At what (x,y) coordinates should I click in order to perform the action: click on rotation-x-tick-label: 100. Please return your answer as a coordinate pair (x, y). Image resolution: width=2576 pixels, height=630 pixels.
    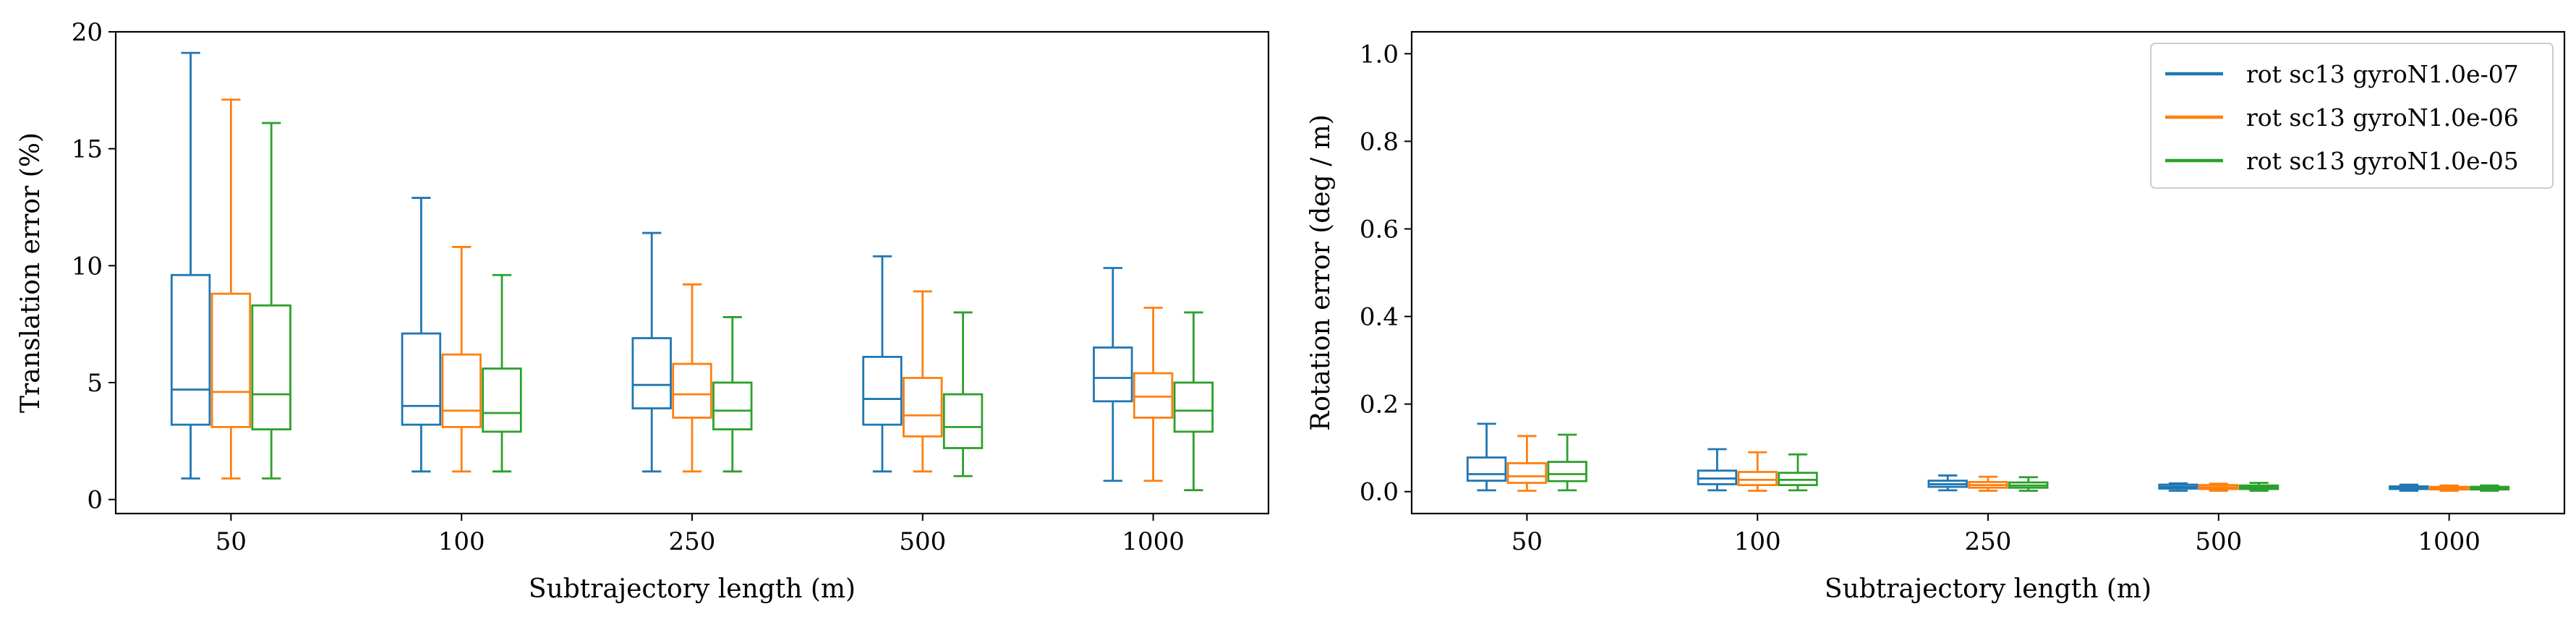
    Looking at the image, I should click on (1758, 541).